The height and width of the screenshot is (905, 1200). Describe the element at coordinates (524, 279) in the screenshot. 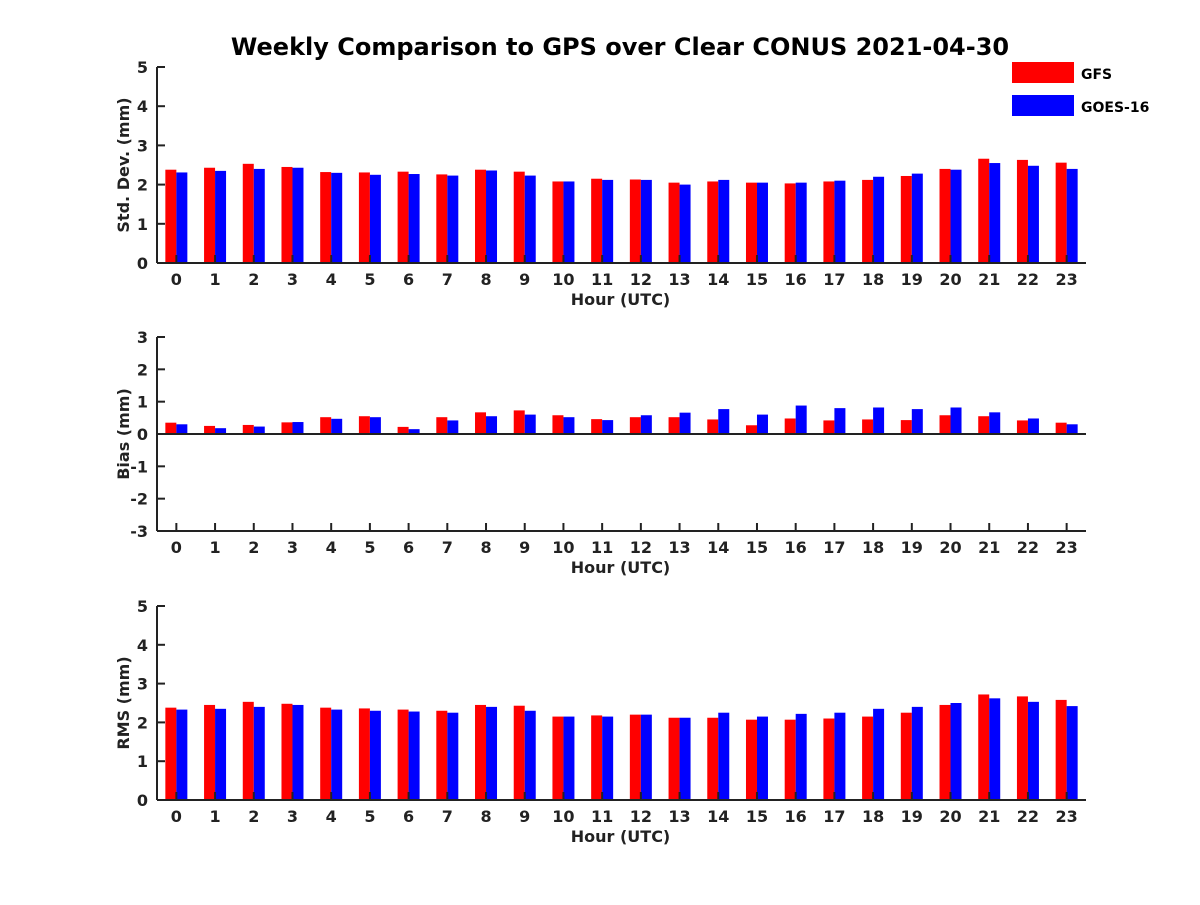

I see `x-tick-label: 9` at that location.